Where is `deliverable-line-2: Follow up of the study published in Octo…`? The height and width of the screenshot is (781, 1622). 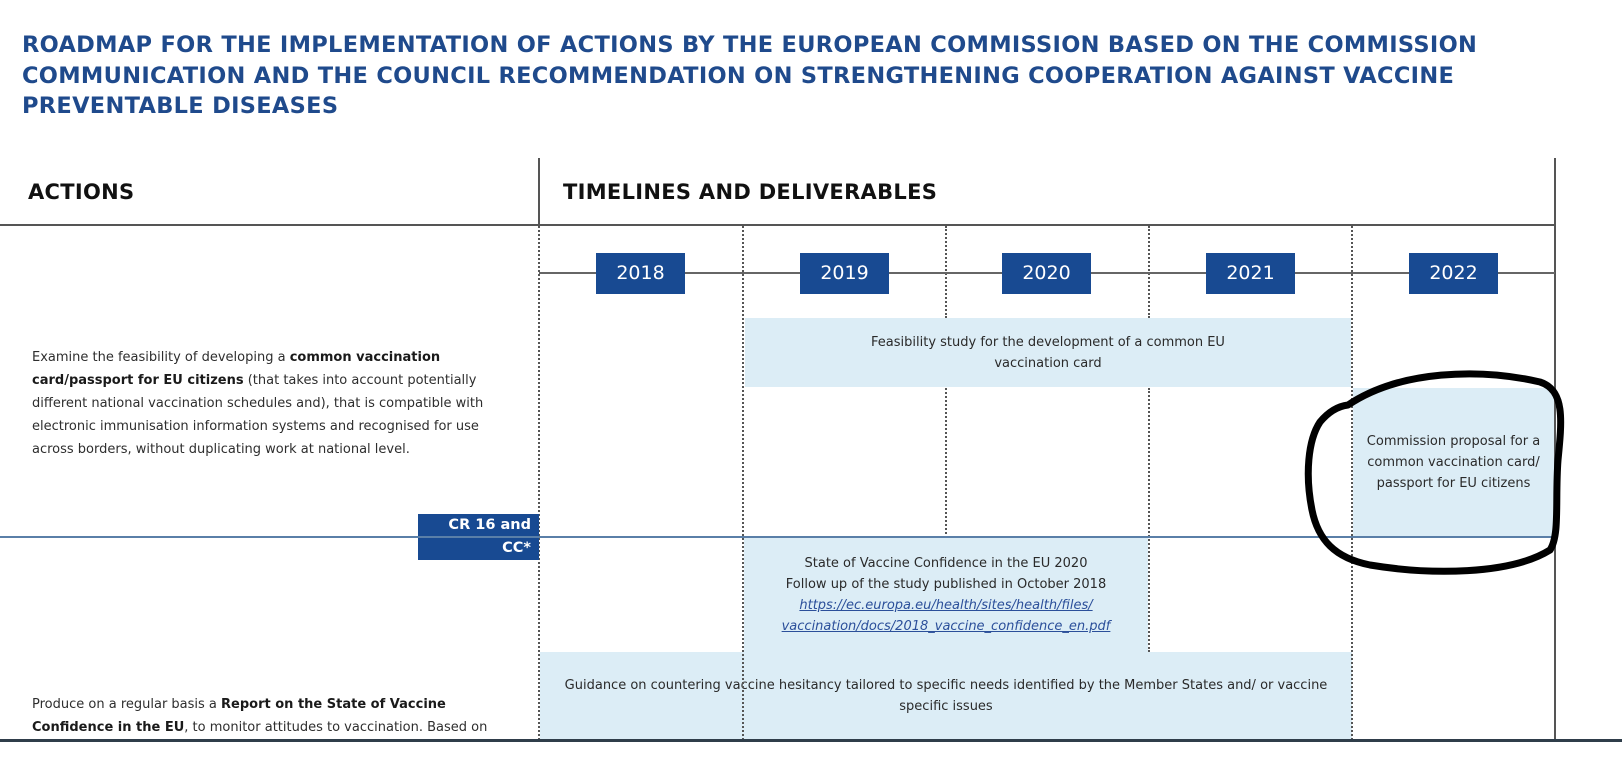
deliverable-line-2: Follow up of the study published in Octo… is located at coordinates (946, 584).